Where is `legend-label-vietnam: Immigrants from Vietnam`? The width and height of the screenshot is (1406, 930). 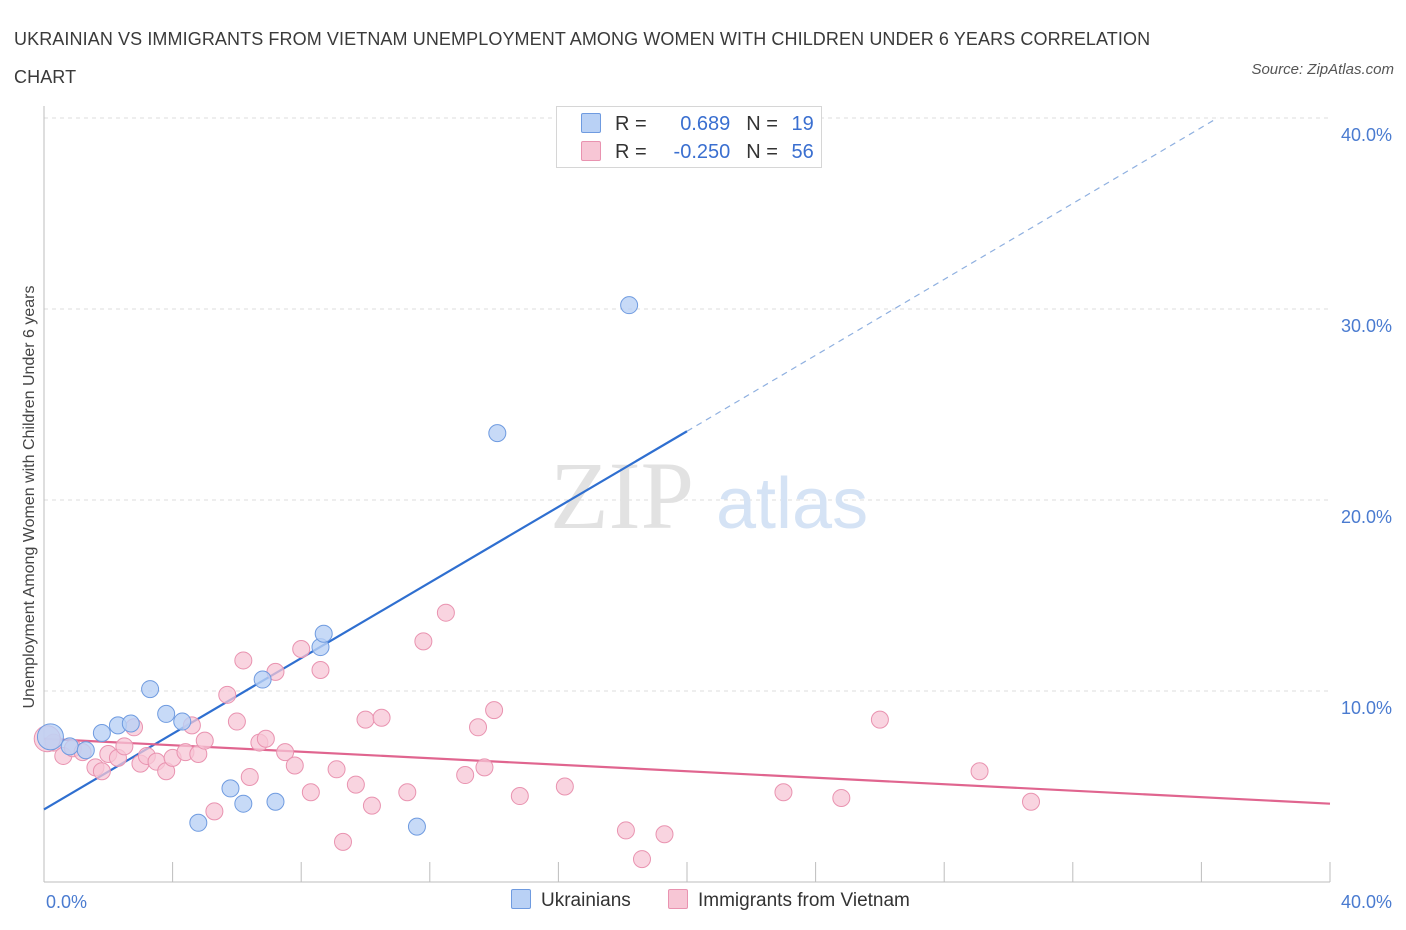 legend-label-vietnam: Immigrants from Vietnam is located at coordinates (804, 900).